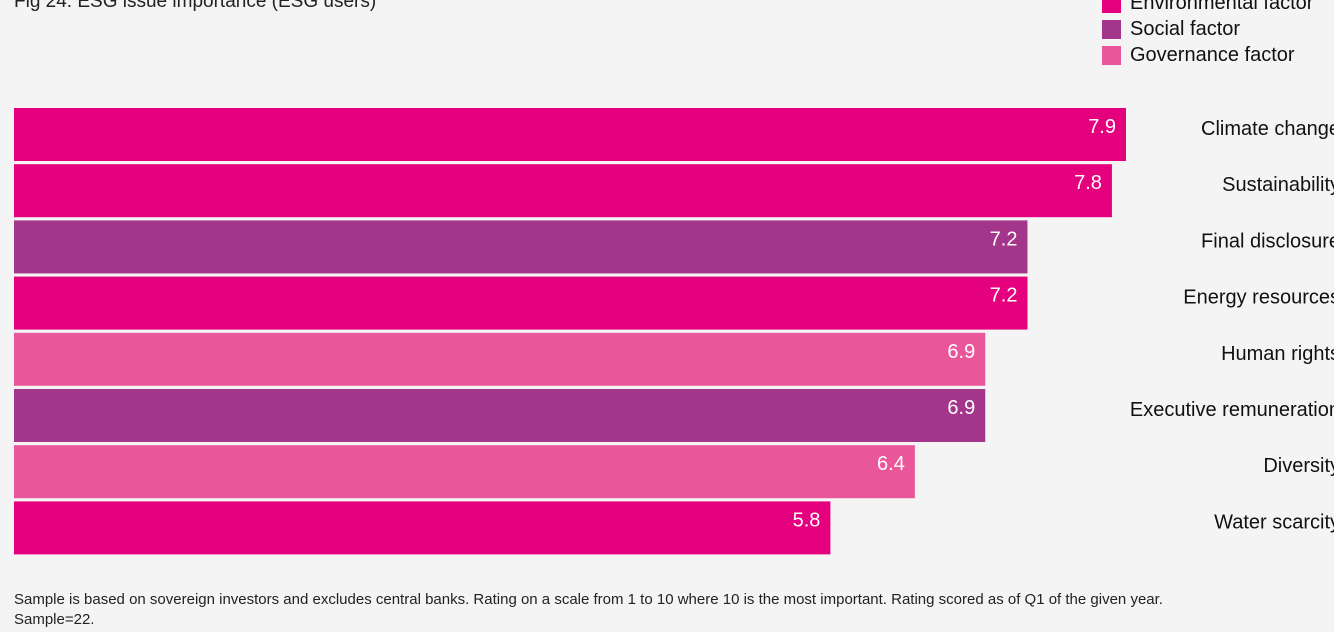  What do you see at coordinates (1185, 28) in the screenshot?
I see `legend-label-social: Social factor` at bounding box center [1185, 28].